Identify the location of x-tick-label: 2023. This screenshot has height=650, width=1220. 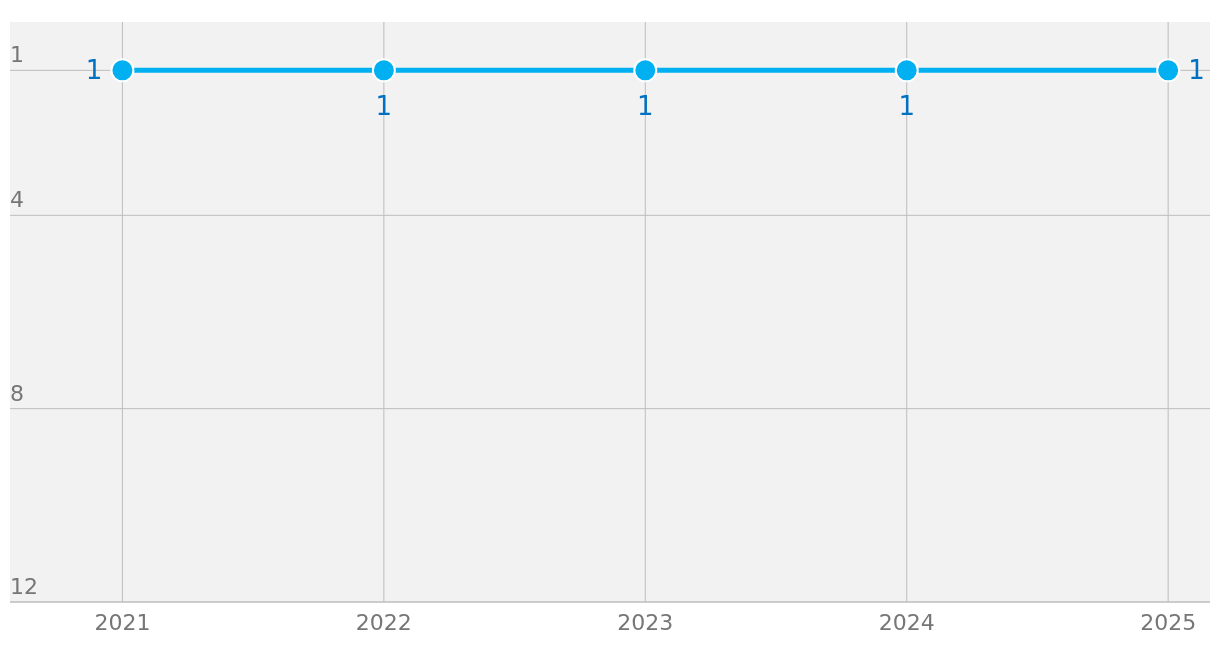
(645, 622).